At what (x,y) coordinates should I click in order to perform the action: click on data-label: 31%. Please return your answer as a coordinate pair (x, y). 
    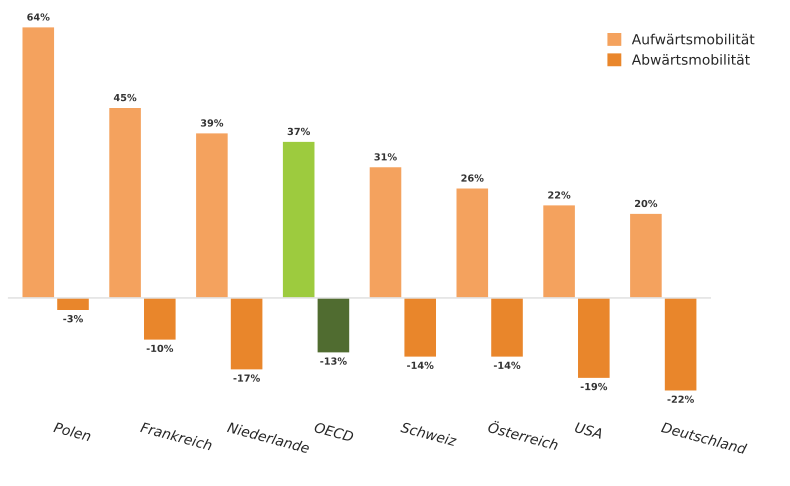
    Looking at the image, I should click on (385, 157).